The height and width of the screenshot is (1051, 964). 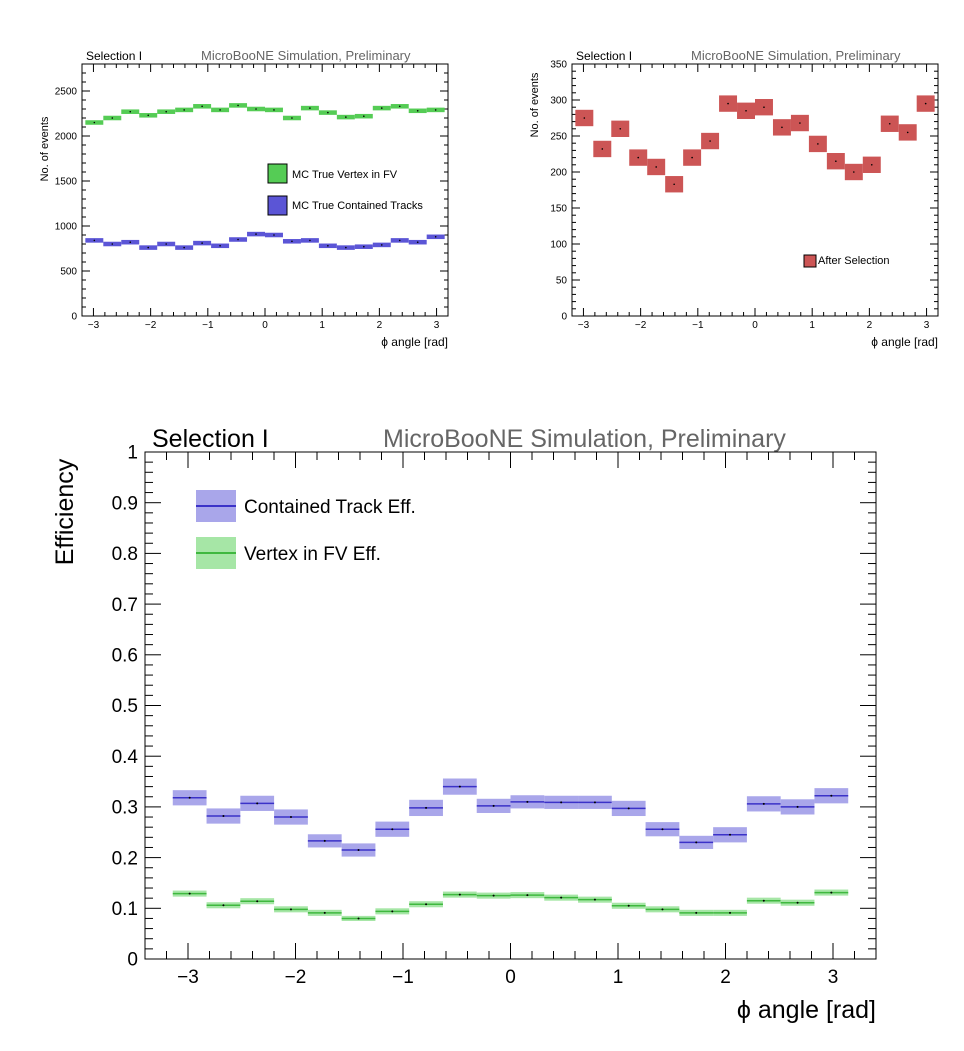 I want to click on y-tick-label: 350, so click(x=558, y=65).